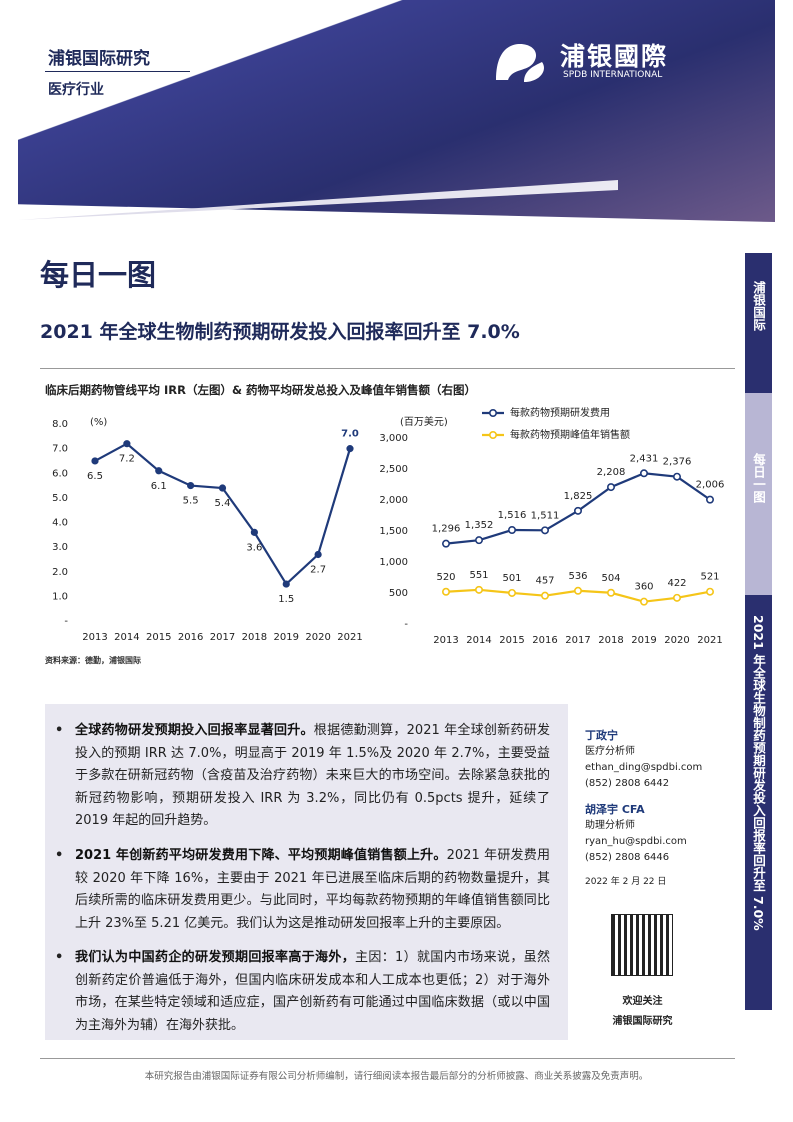  What do you see at coordinates (636, 841) in the screenshot?
I see `analyst-email: ryan_hu@spdbi.com` at bounding box center [636, 841].